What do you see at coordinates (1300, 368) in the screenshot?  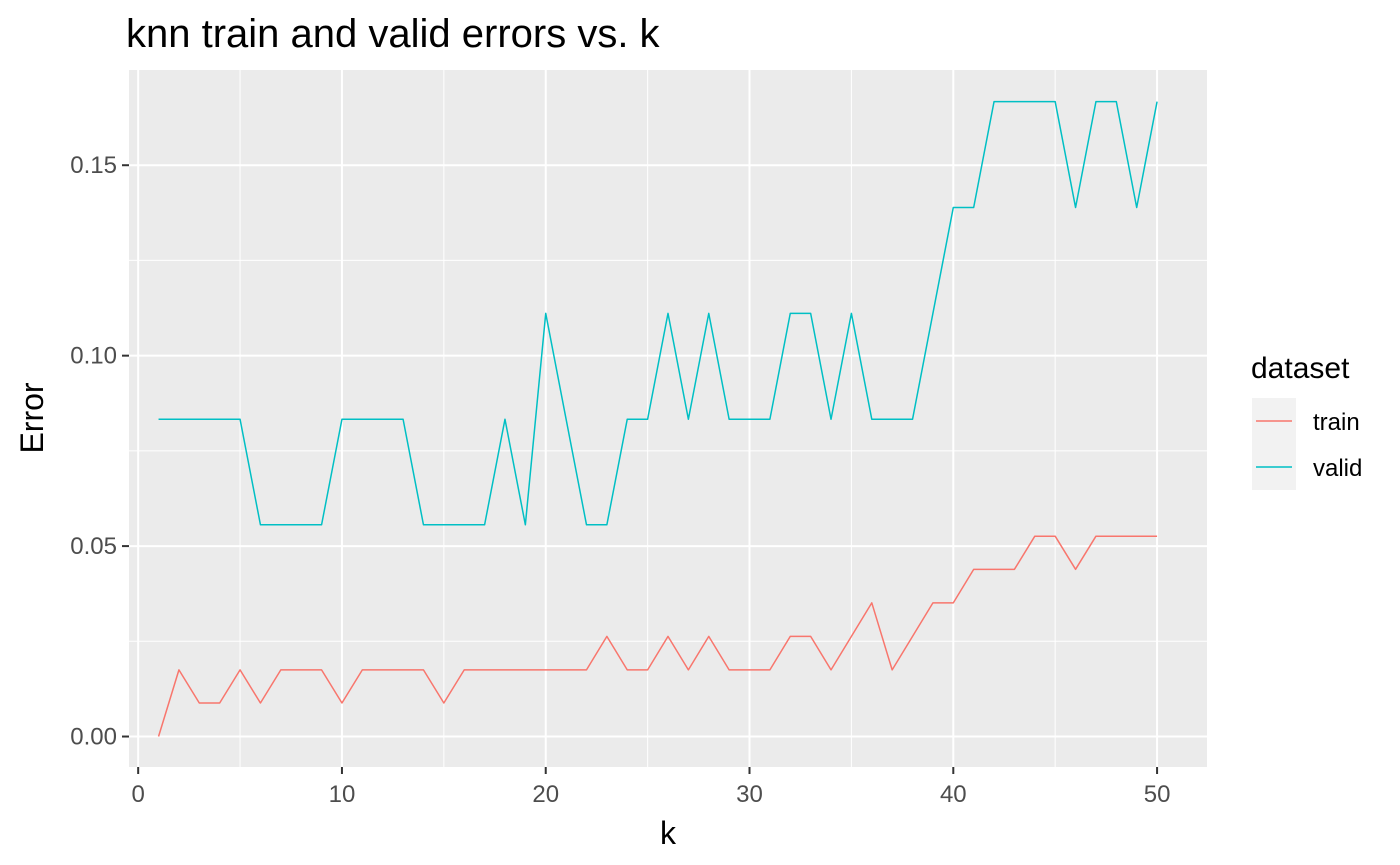 I see `legend-title: dataset` at bounding box center [1300, 368].